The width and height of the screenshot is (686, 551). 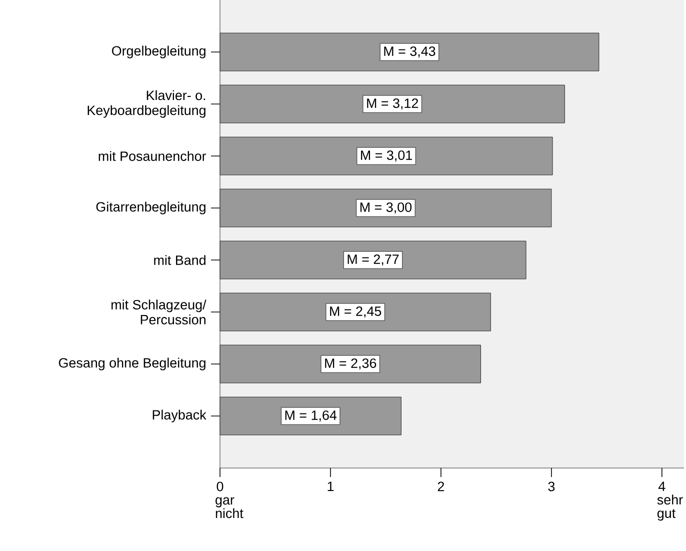 What do you see at coordinates (132, 364) in the screenshot?
I see `y-tick-label: Gesang ohne Begleitung` at bounding box center [132, 364].